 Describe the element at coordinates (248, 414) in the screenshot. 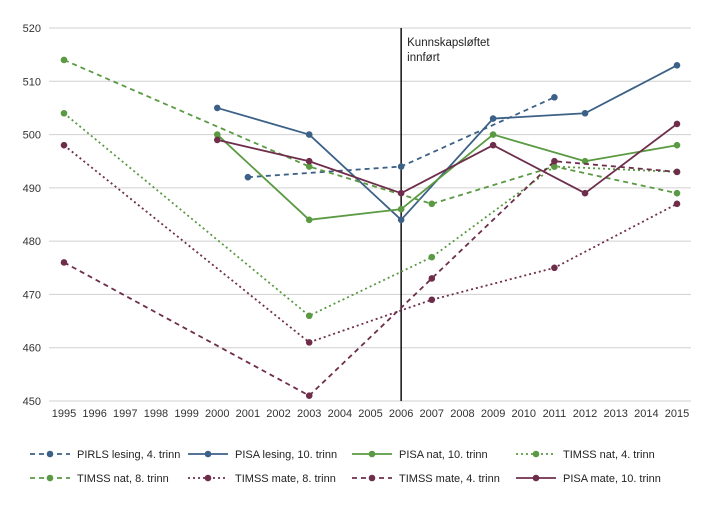

I see `x-tick-label: 2001` at that location.